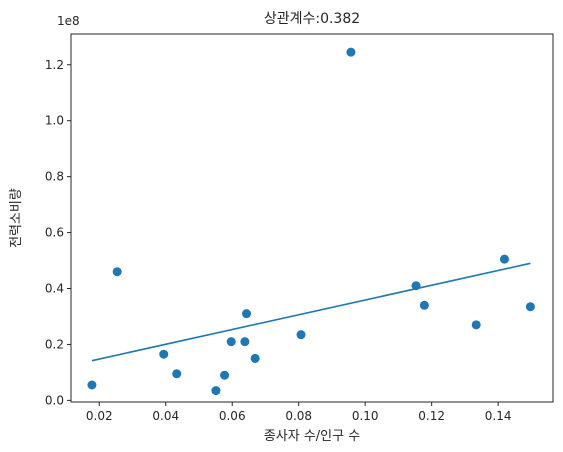  I want to click on y-tick-label: 0.8, so click(54, 177).